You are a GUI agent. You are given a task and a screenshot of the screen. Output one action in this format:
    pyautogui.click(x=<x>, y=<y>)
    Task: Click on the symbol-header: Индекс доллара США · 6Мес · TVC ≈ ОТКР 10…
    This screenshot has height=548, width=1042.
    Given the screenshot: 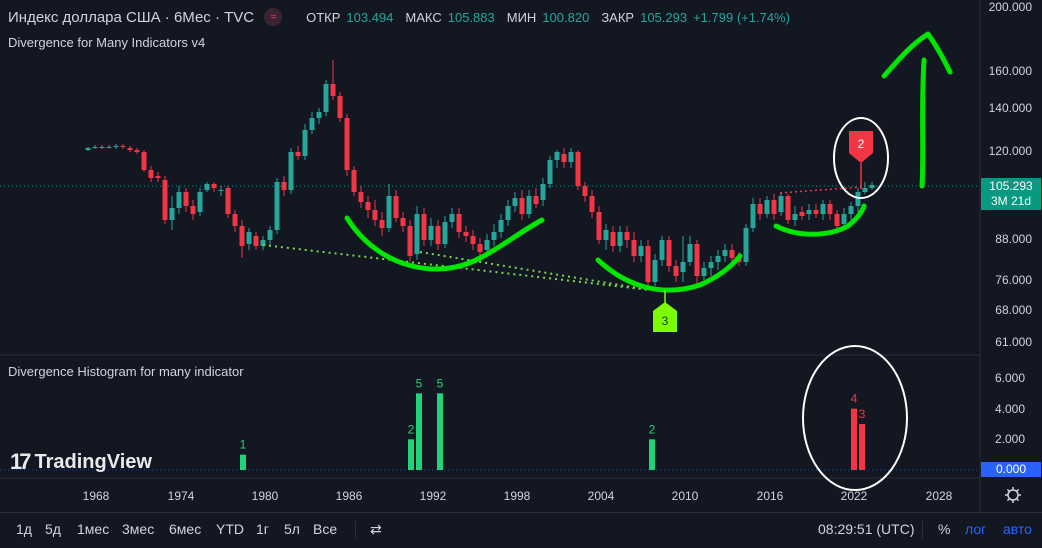 What is the action you would take?
    pyautogui.click(x=399, y=17)
    